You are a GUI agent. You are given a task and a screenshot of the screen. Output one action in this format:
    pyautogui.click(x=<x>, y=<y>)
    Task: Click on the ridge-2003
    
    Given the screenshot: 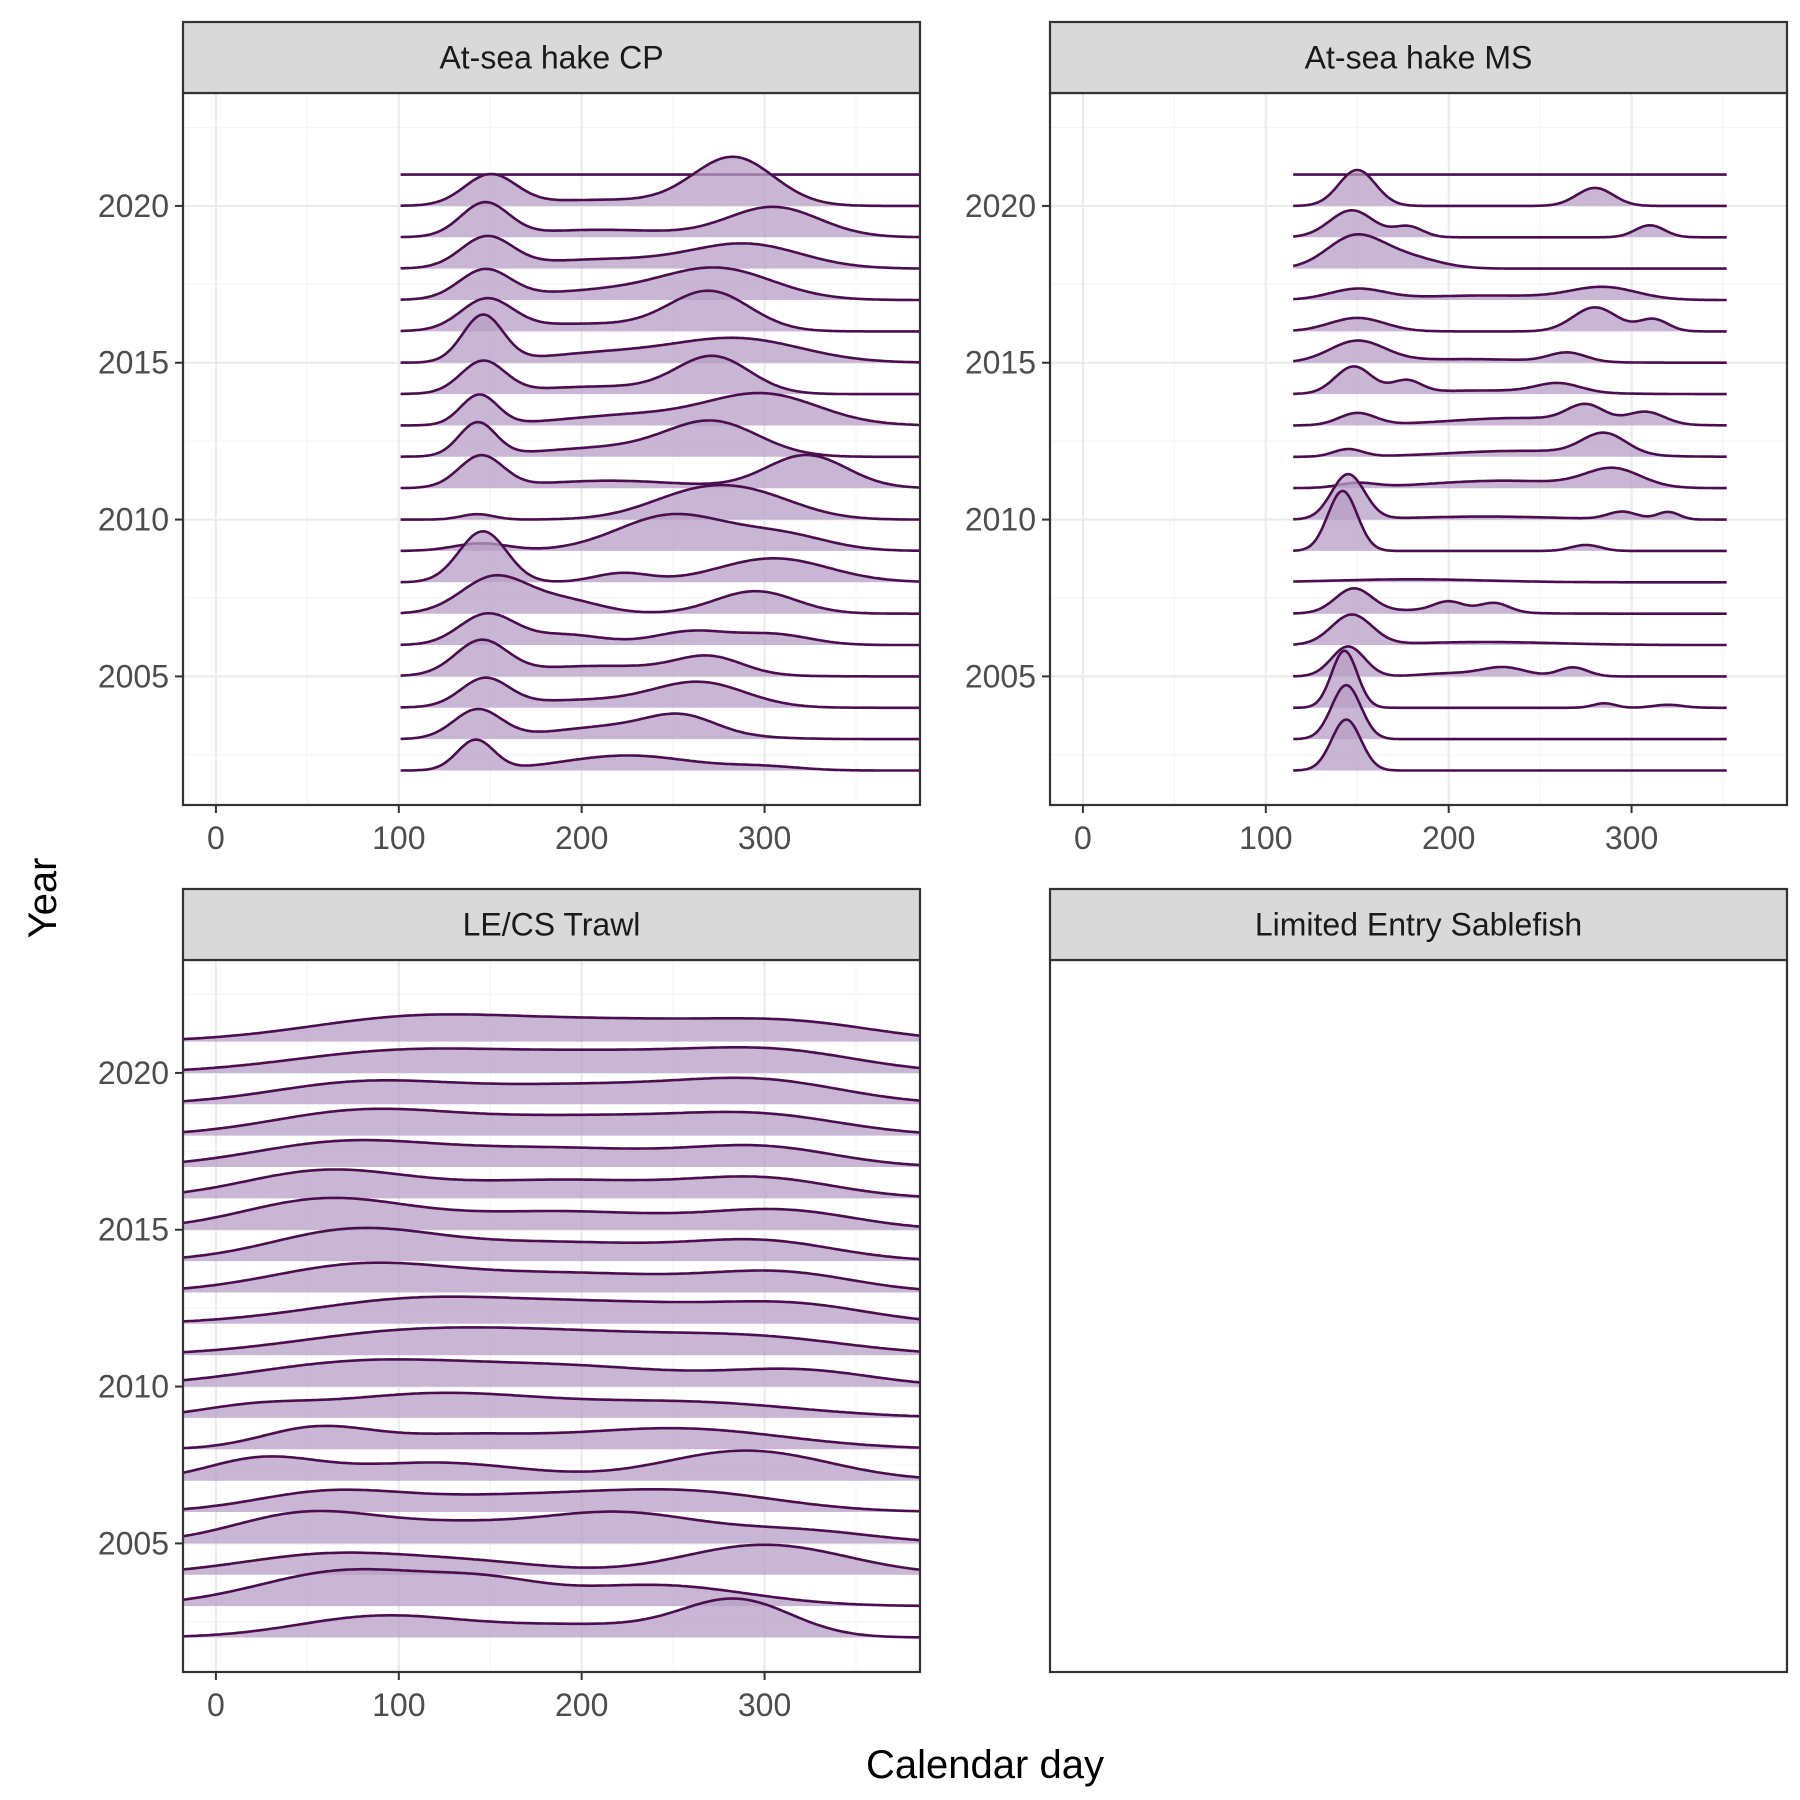 What is the action you would take?
    pyautogui.click(x=660, y=724)
    